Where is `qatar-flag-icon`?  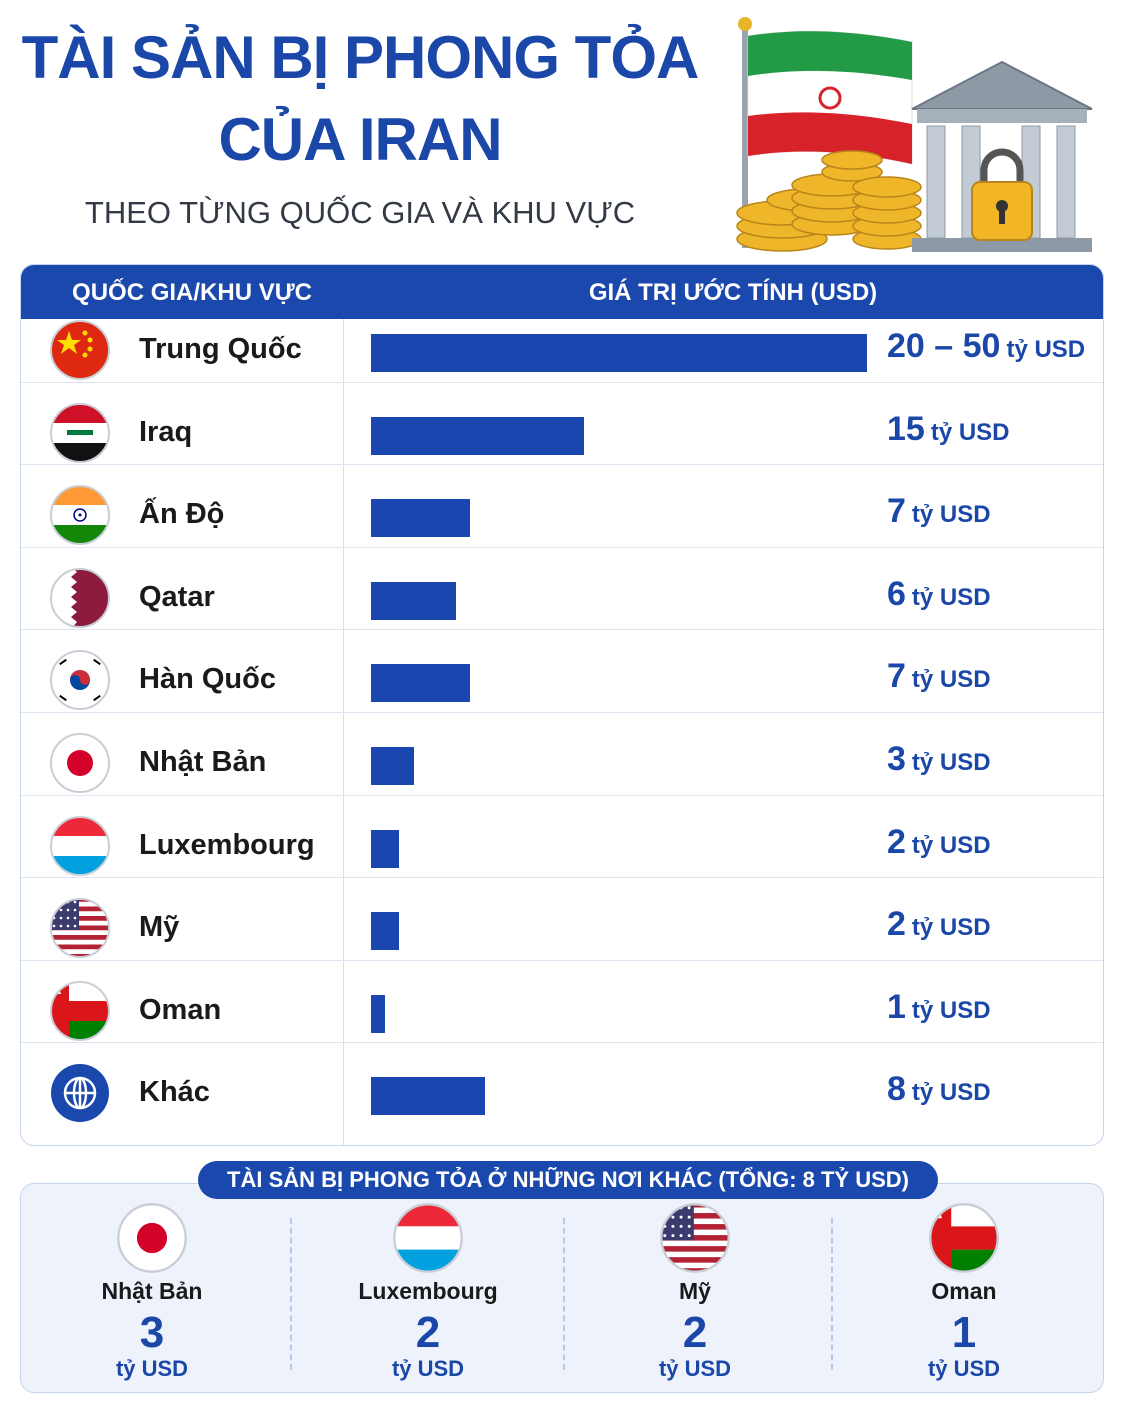 qatar-flag-icon is located at coordinates (80, 598).